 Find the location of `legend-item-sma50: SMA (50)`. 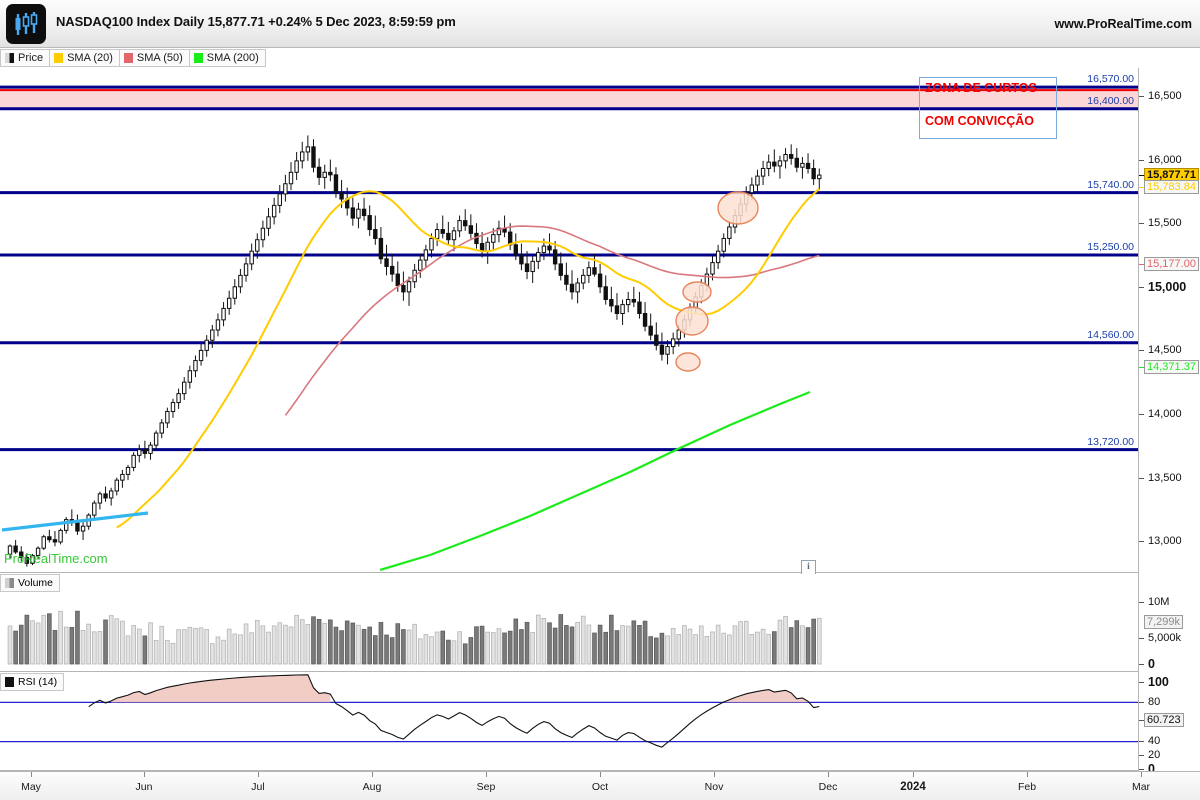

legend-item-sma50: SMA (50) is located at coordinates (154, 58).